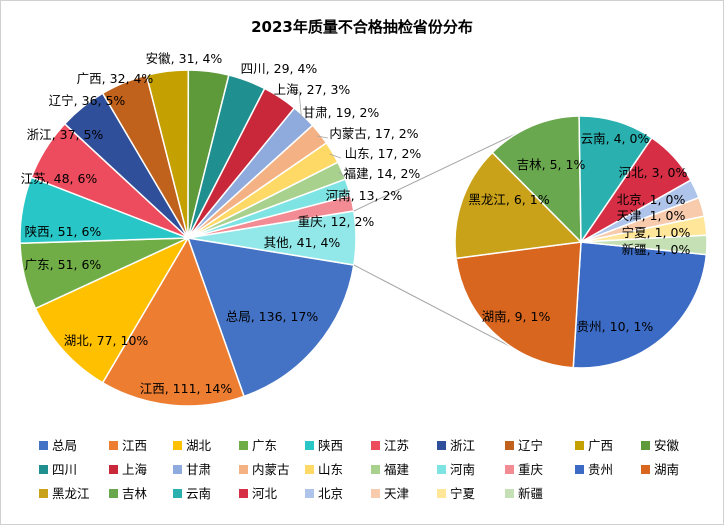 The height and width of the screenshot is (529, 724). I want to click on data-label-1: 江西, 111, 14%, so click(186, 388).